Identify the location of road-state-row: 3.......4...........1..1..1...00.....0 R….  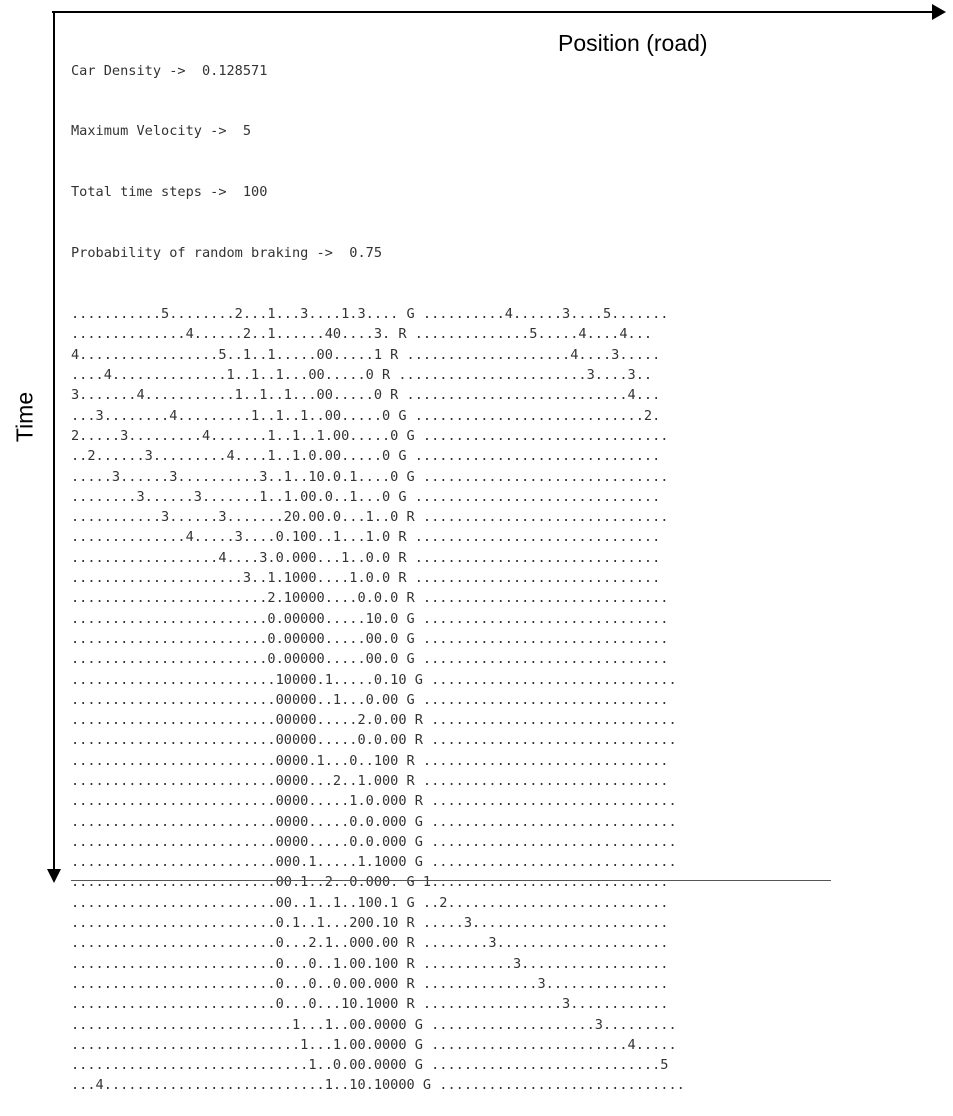
(366, 395).